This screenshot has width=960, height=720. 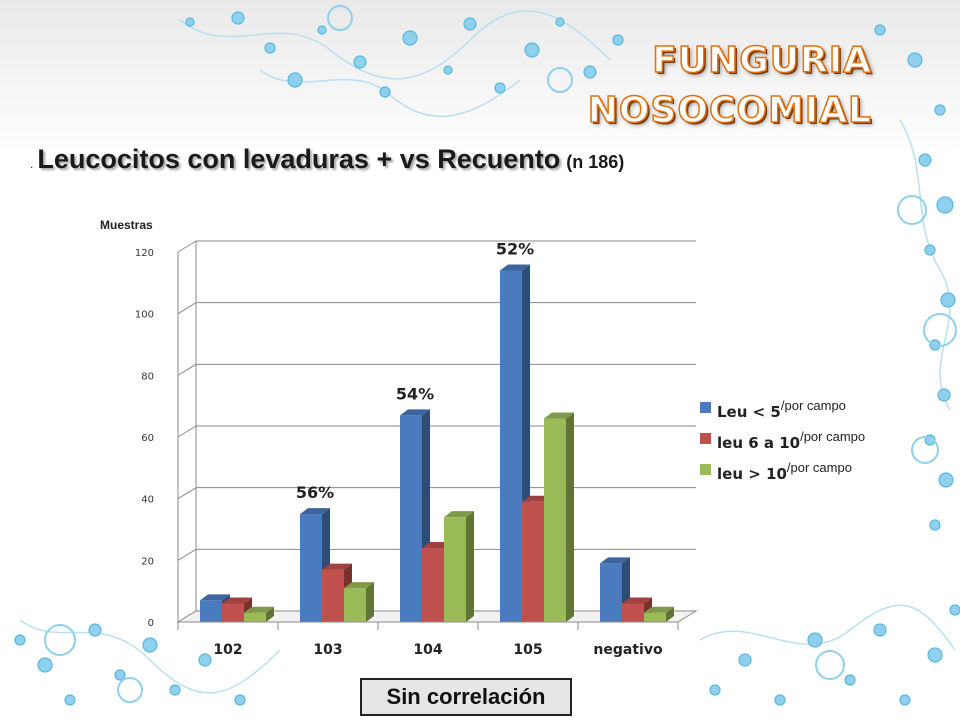 I want to click on y-tick-label: 20, so click(x=147, y=561).